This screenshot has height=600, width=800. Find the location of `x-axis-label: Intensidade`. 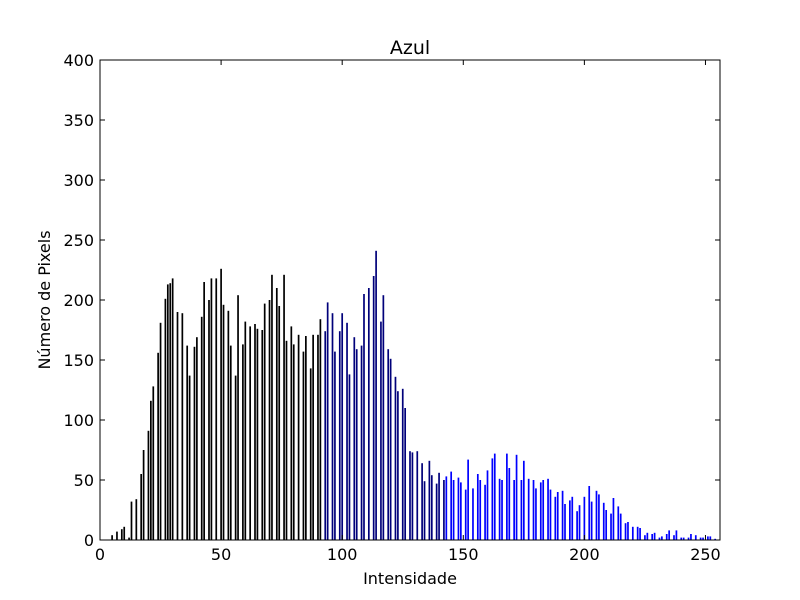

x-axis-label: Intensidade is located at coordinates (410, 578).